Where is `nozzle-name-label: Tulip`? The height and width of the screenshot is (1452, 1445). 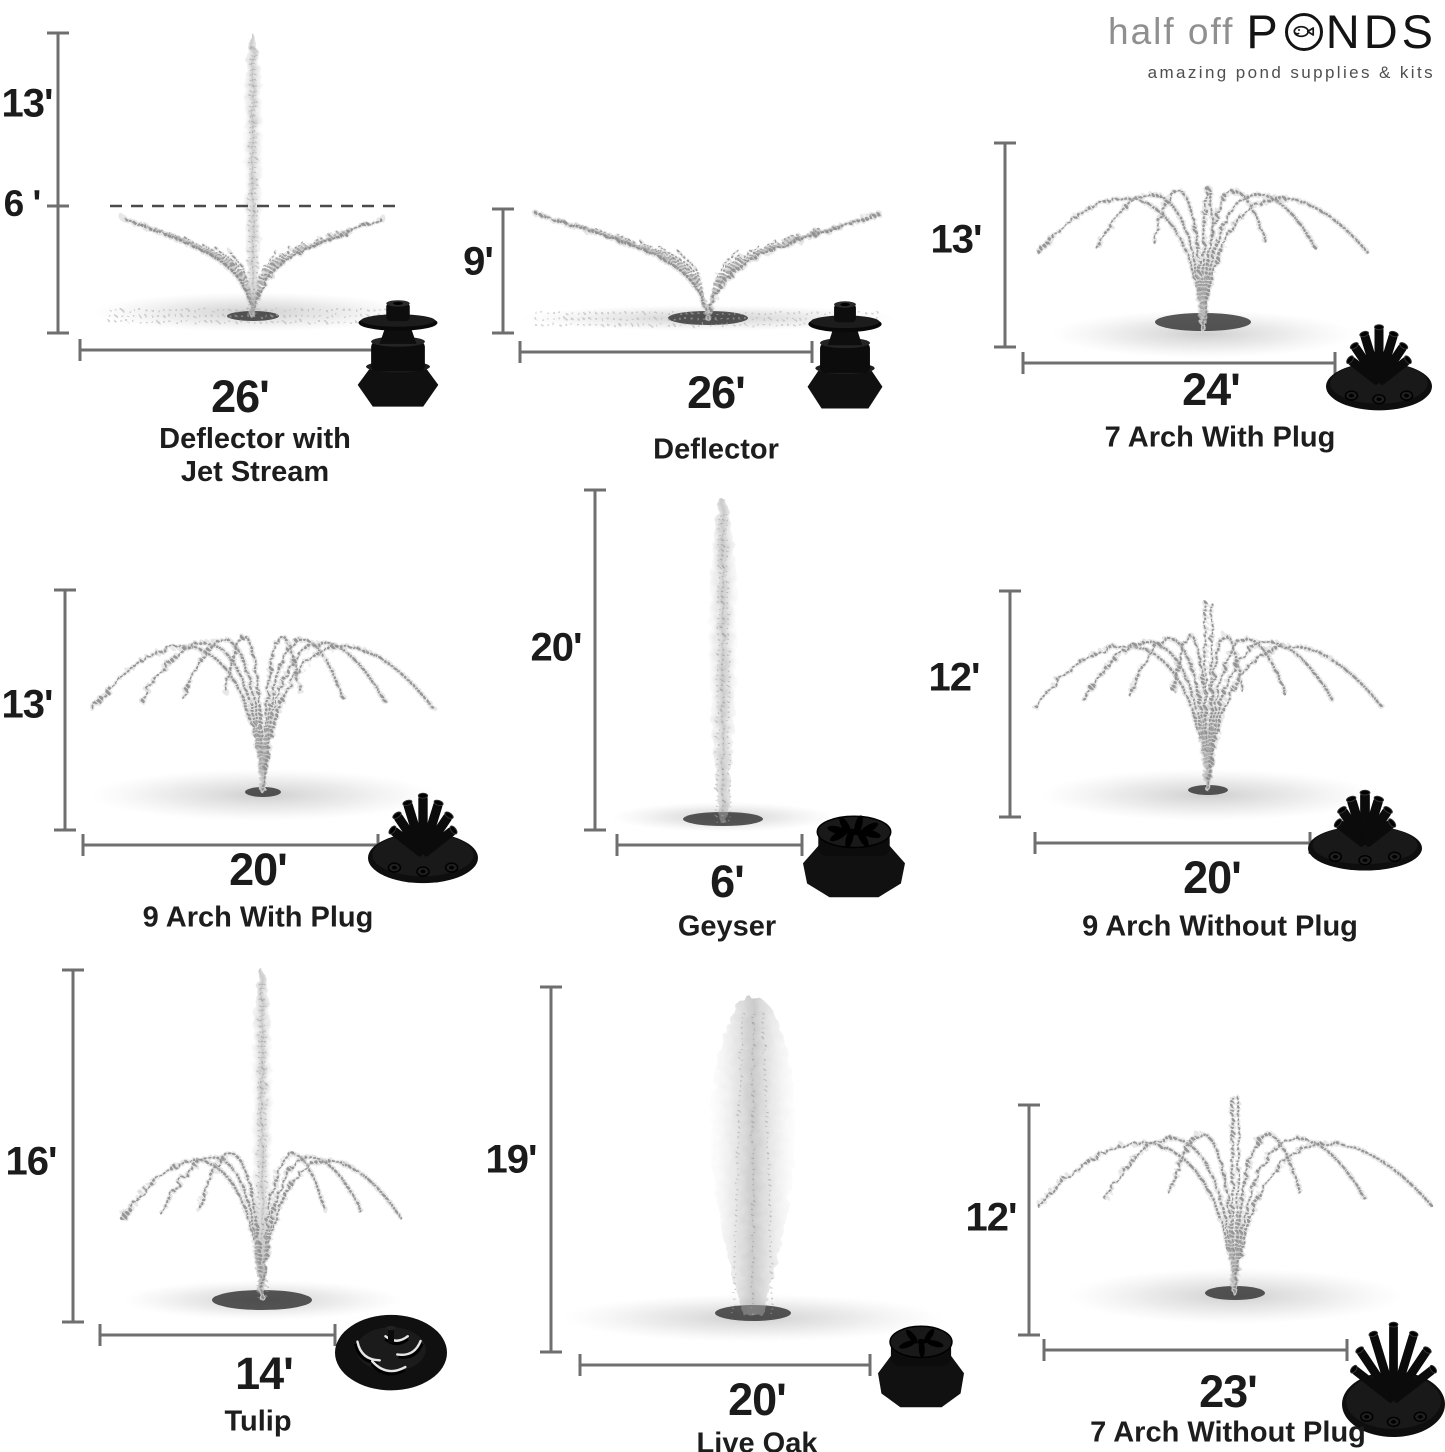 nozzle-name-label: Tulip is located at coordinates (257, 1422).